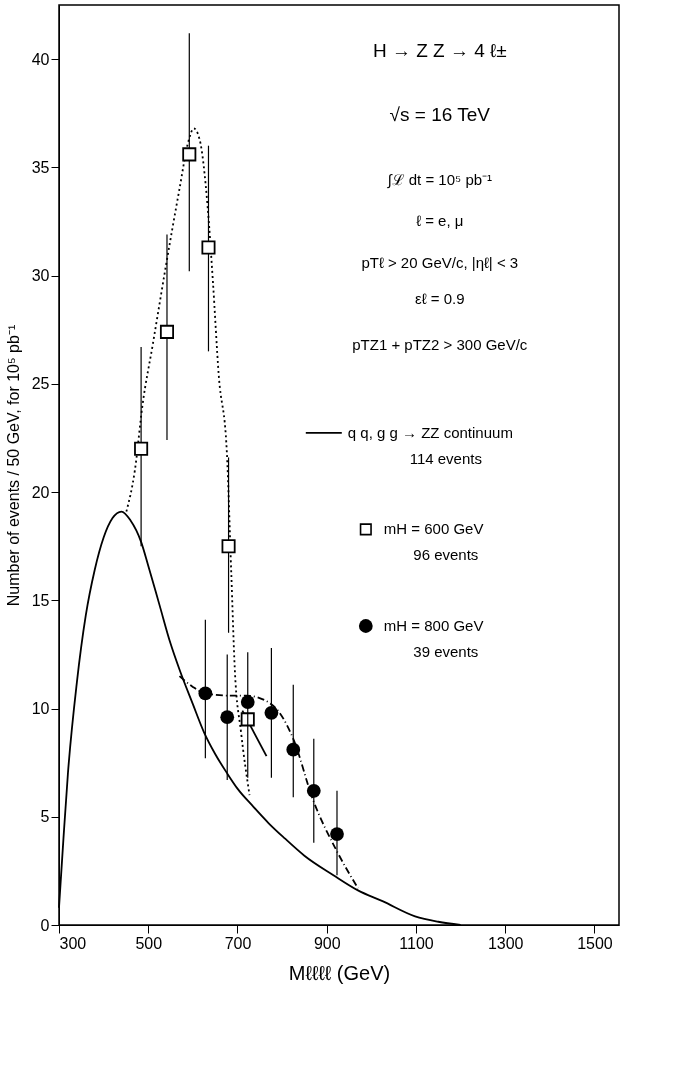  Describe the element at coordinates (433, 625) in the screenshot. I see `legend-label: mH = 800 GeV` at that location.